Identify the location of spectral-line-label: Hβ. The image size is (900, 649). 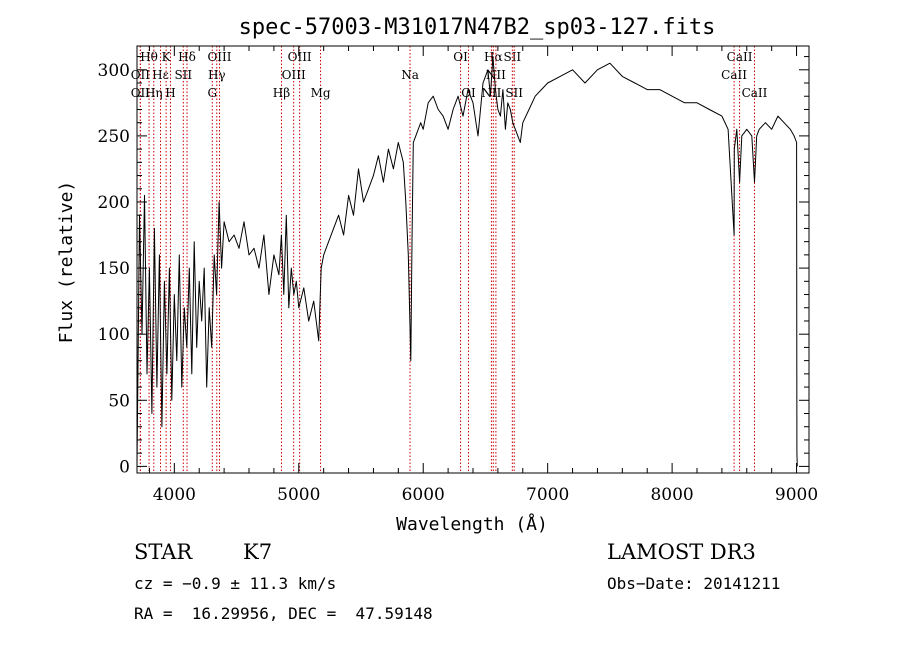
(281, 93).